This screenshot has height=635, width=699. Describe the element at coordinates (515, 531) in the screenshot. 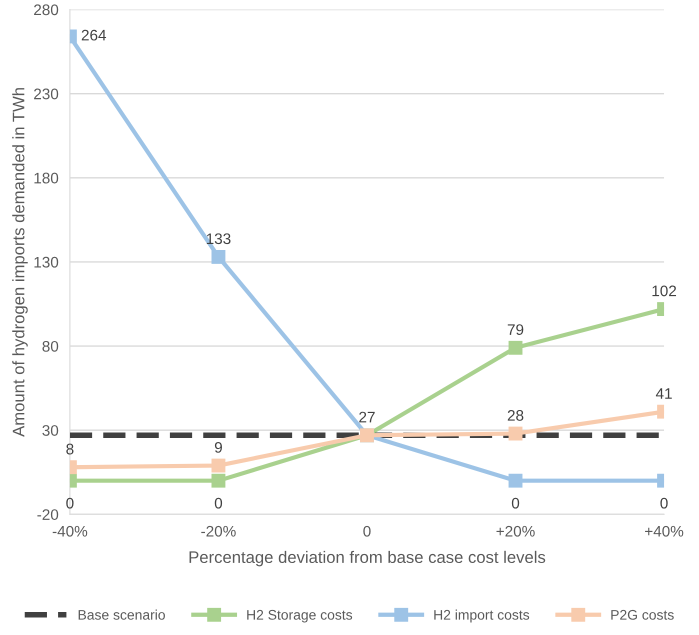

I see `x-tick-label: +20%` at that location.